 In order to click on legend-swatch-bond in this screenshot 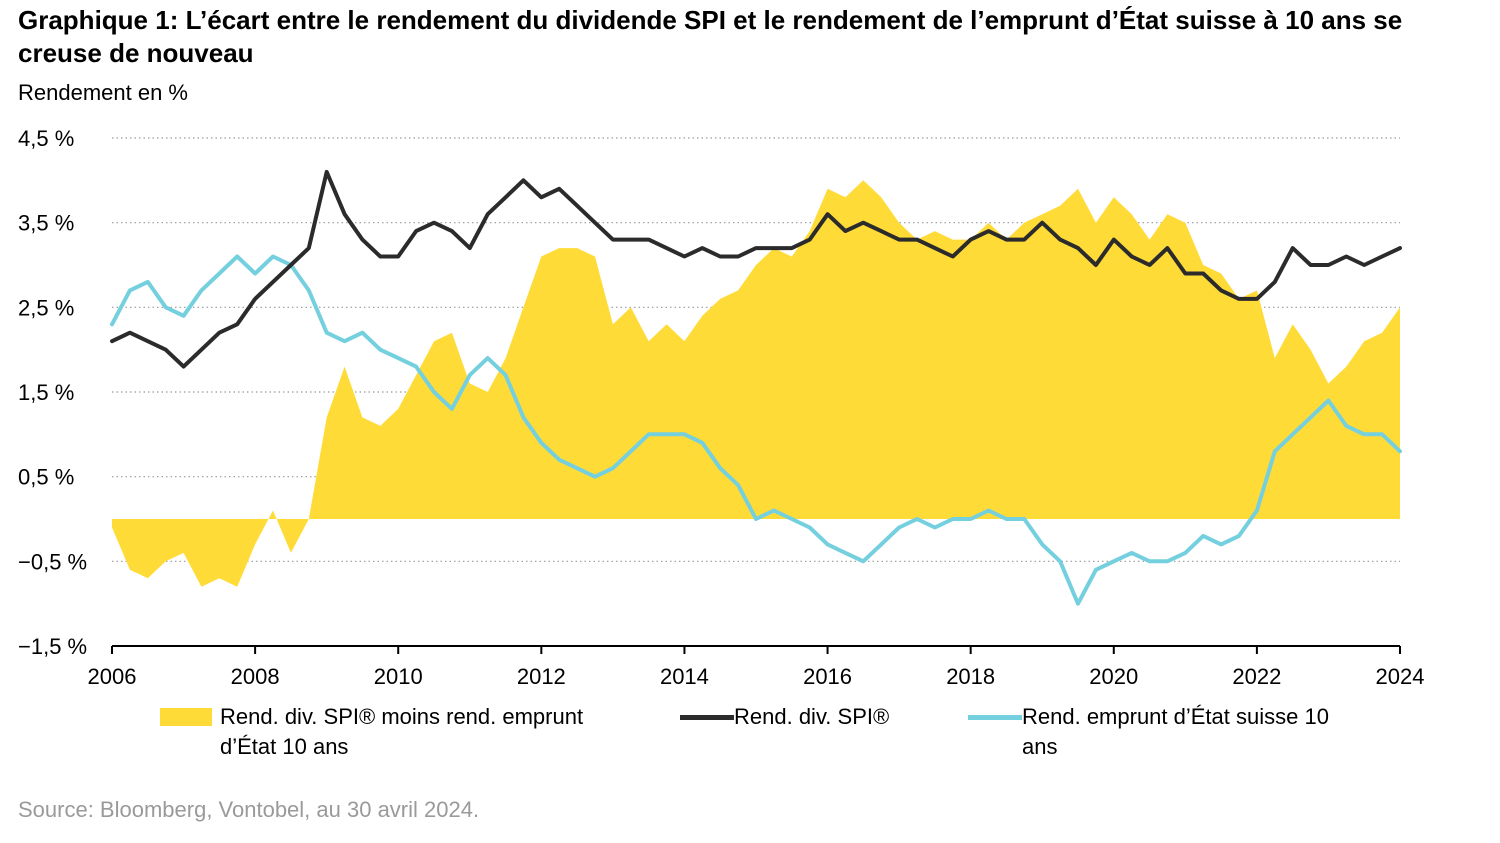, I will do `click(995, 717)`.